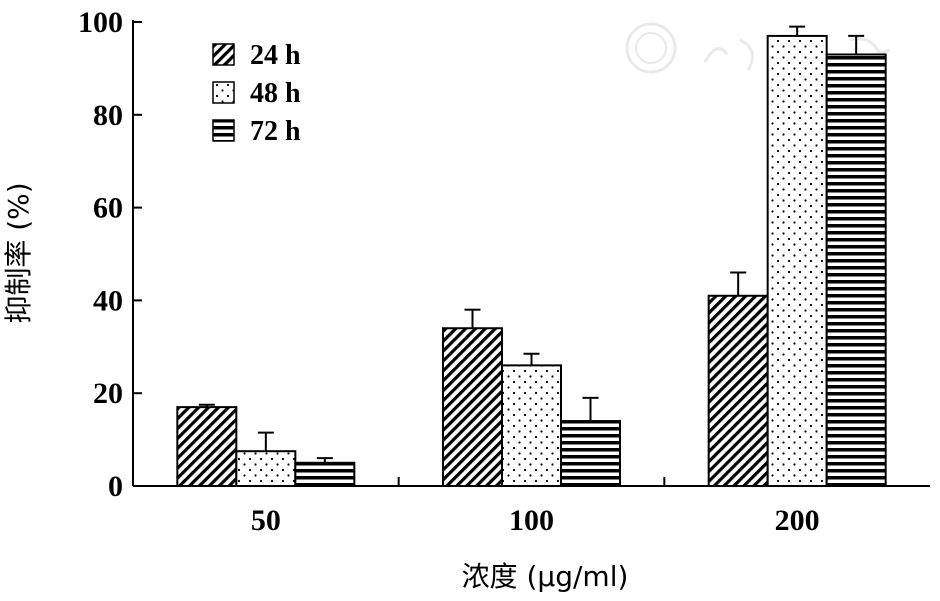 The height and width of the screenshot is (601, 940). Describe the element at coordinates (108, 208) in the screenshot. I see `y-tick-label: 60` at that location.